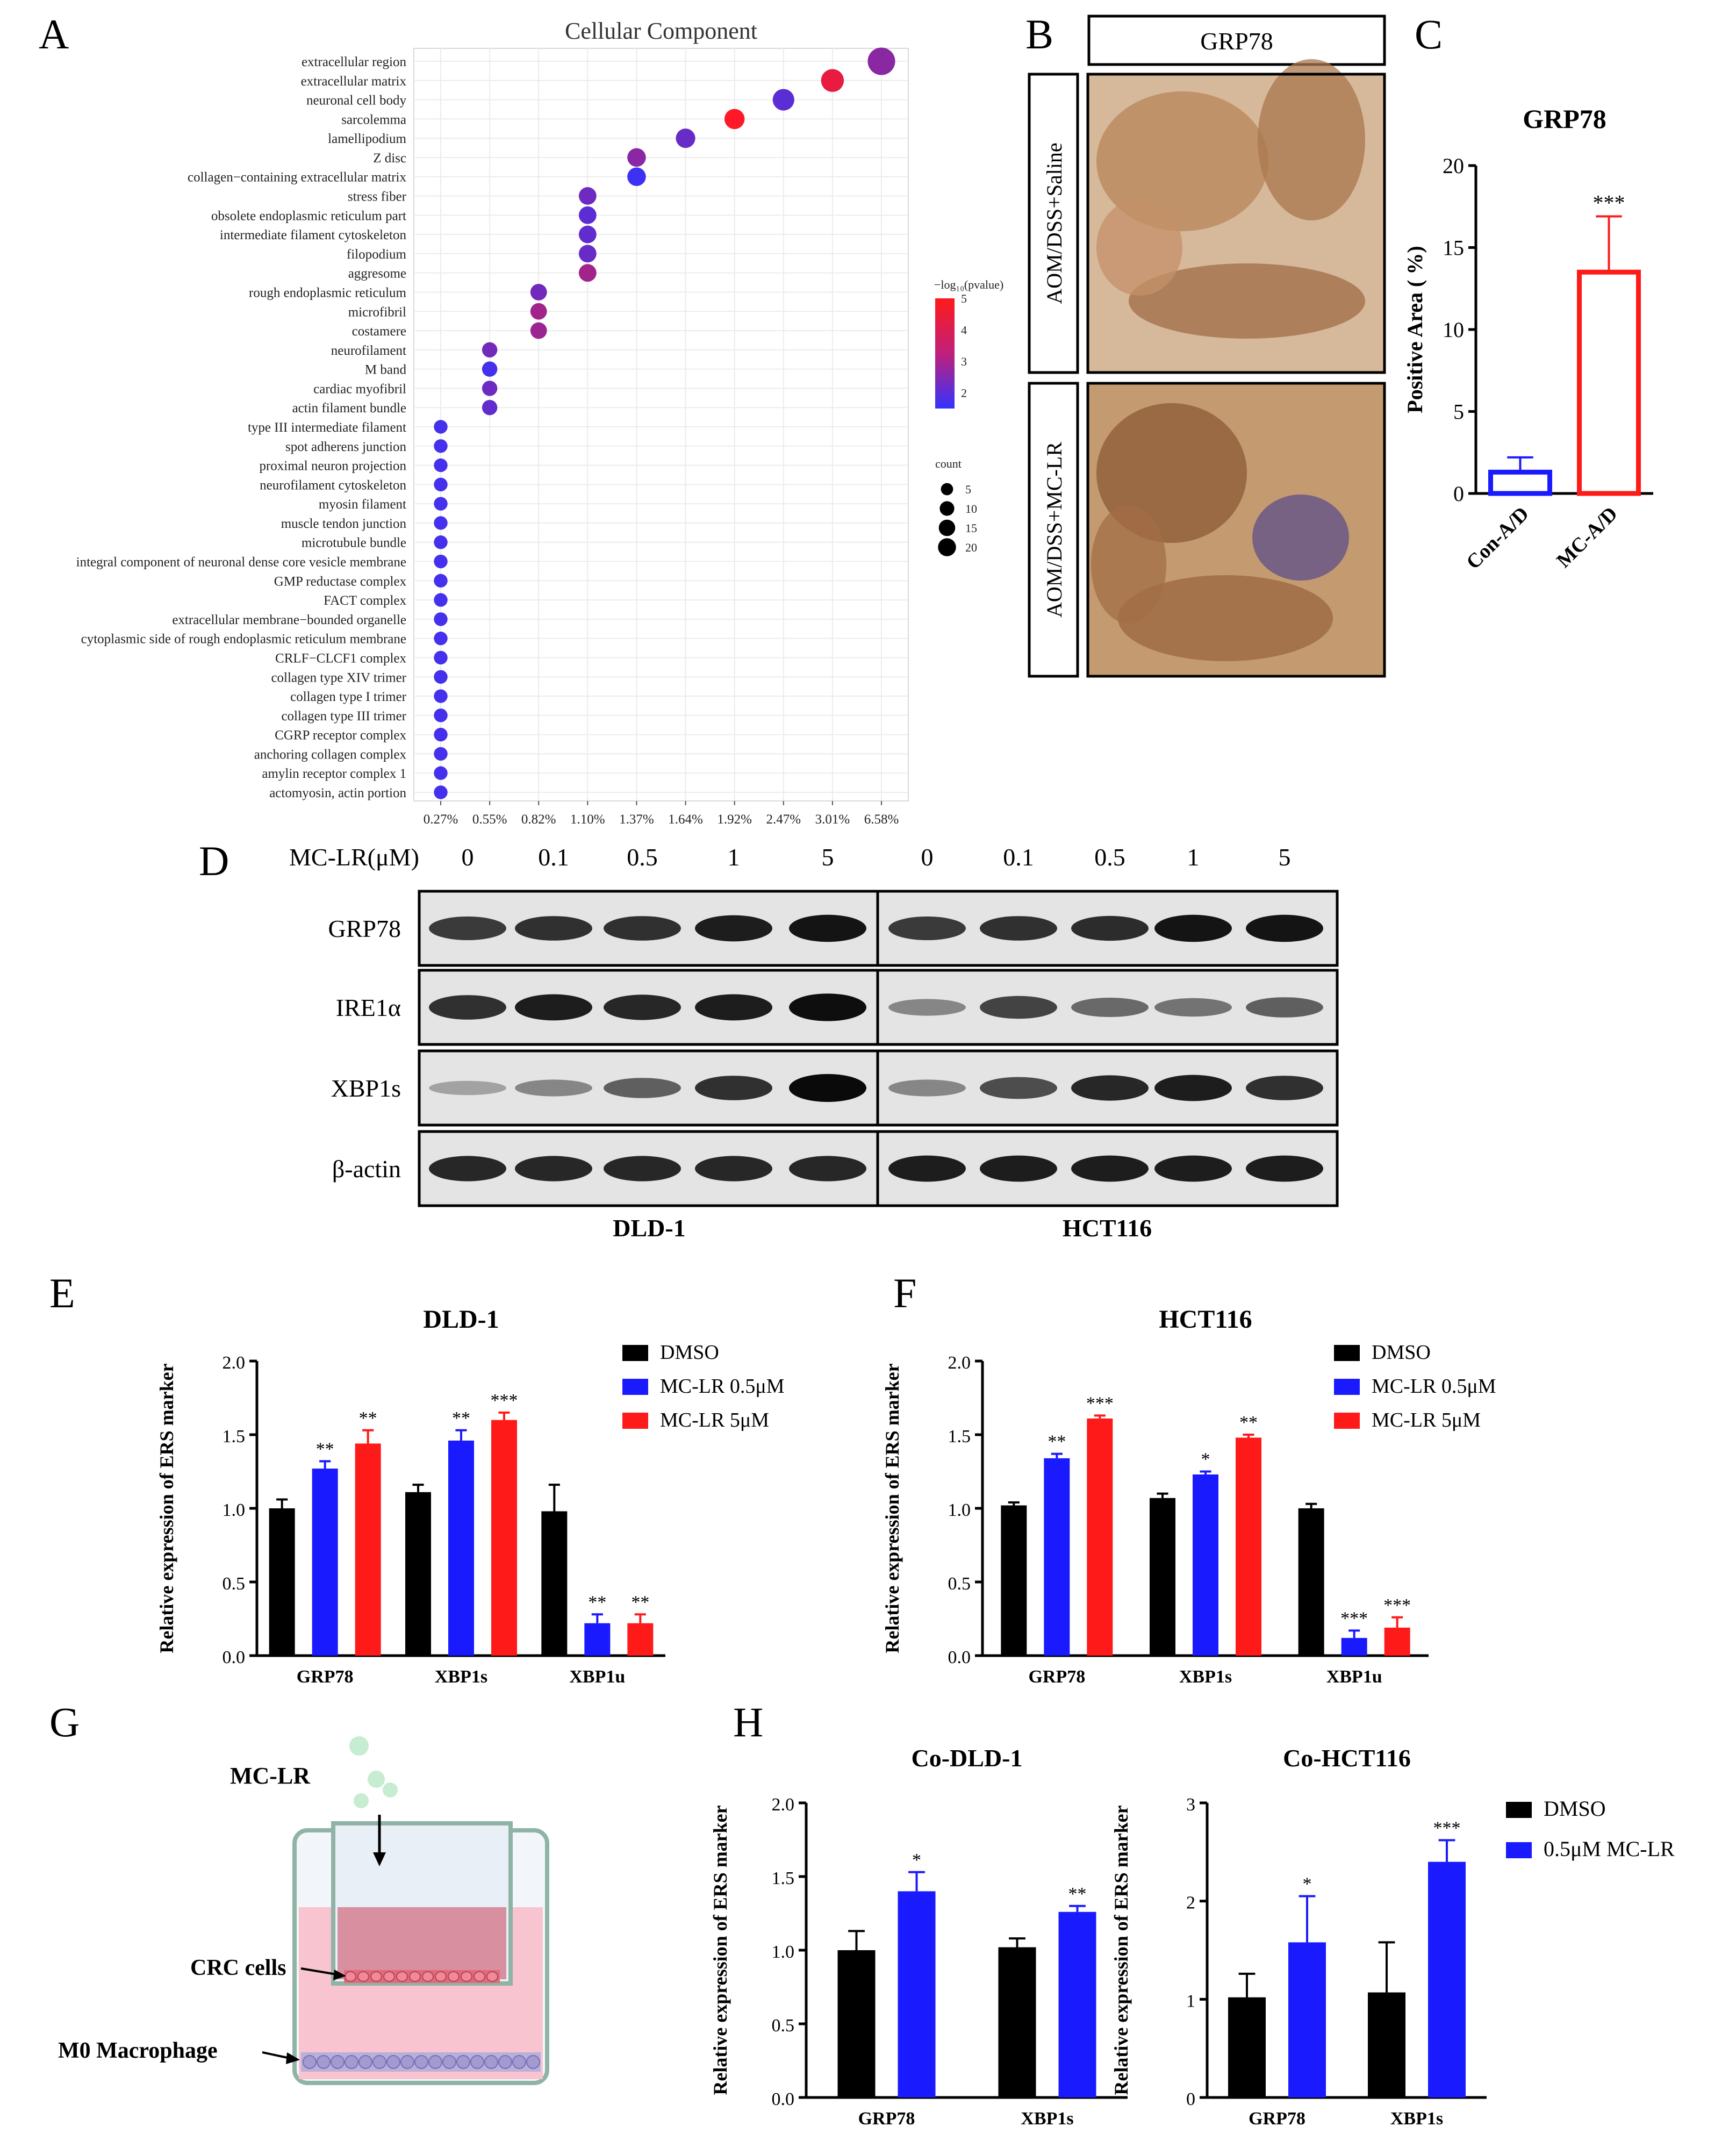 Image resolution: width=1736 pixels, height=2148 pixels. What do you see at coordinates (379, 1859) in the screenshot?
I see `arrow-head` at bounding box center [379, 1859].